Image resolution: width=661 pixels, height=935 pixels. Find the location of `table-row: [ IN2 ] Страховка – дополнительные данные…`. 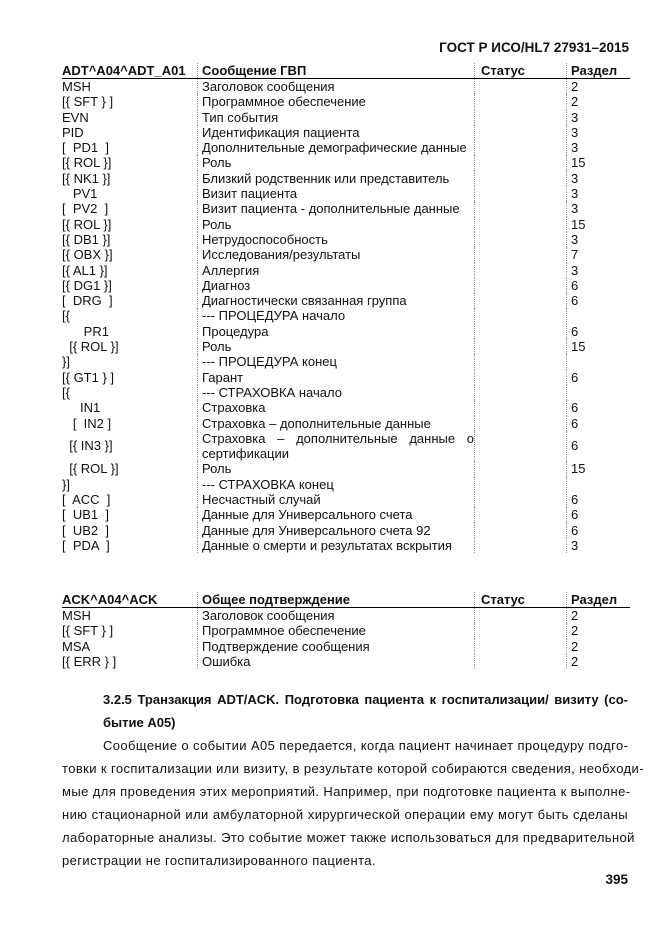

table-row: [ IN2 ] Страховка – дополнительные данные… is located at coordinates (346, 423).